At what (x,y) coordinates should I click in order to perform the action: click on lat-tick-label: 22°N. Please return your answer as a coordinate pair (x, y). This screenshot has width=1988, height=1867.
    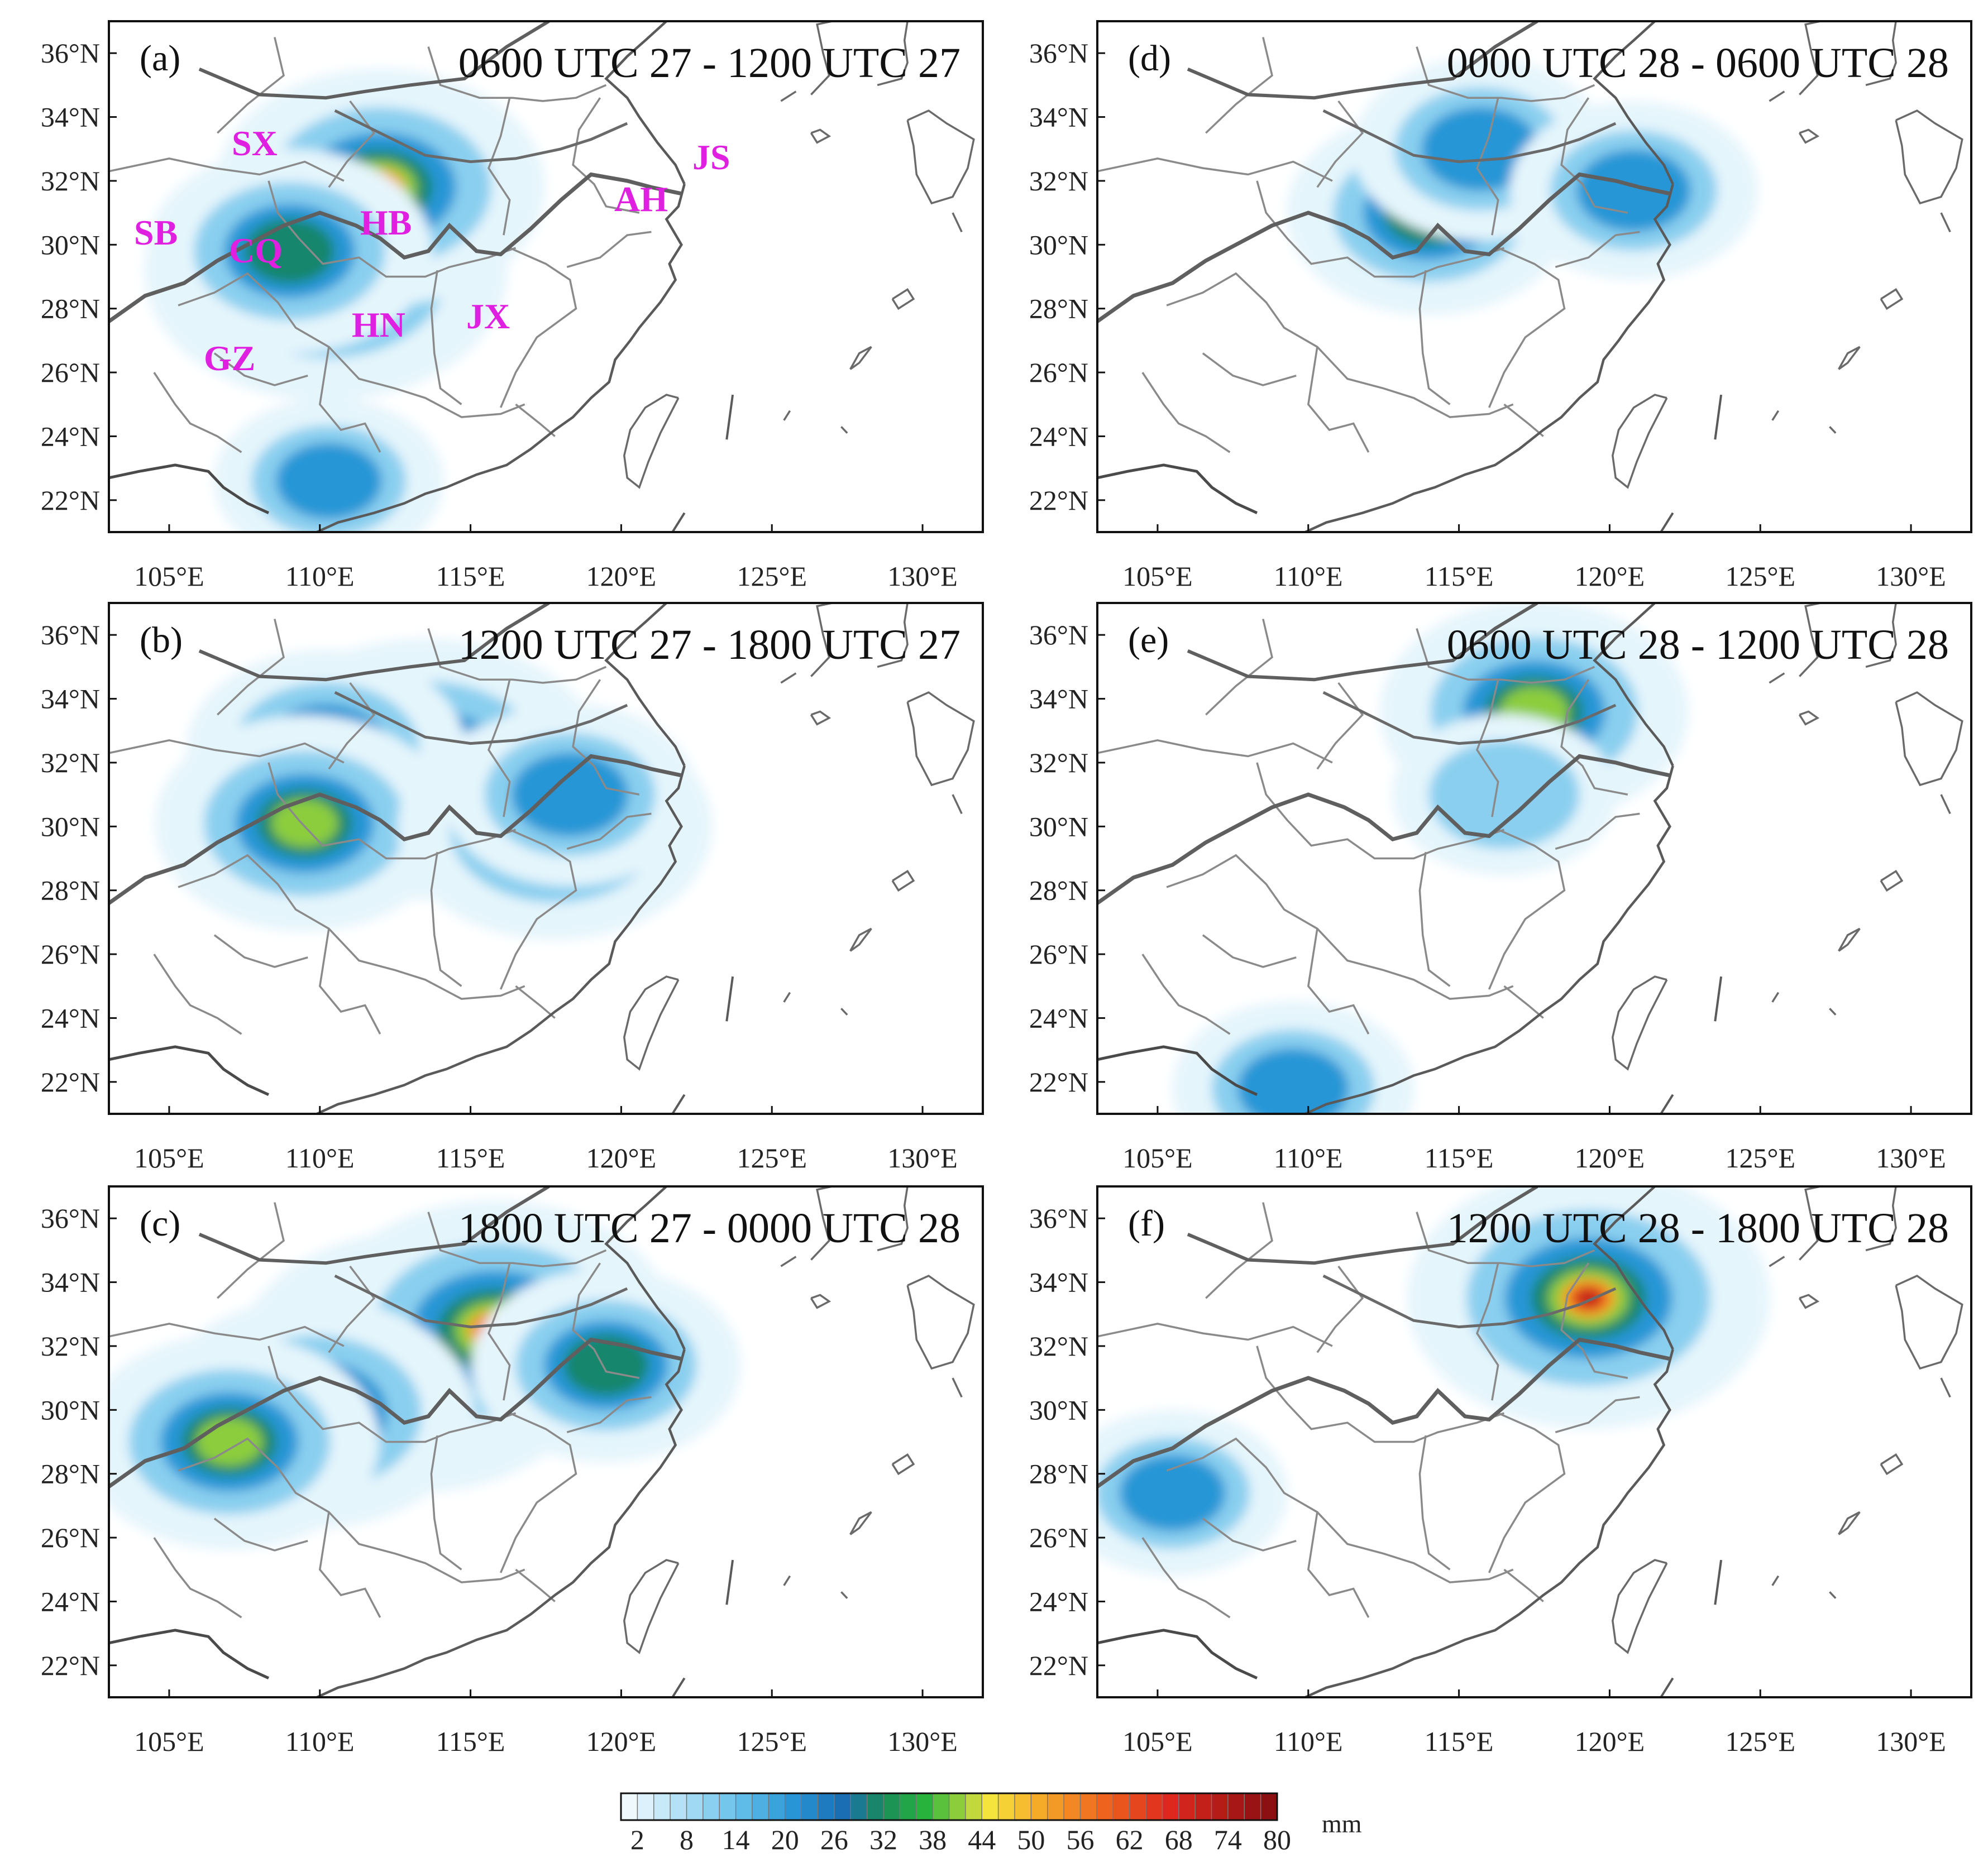
    Looking at the image, I should click on (1058, 1665).